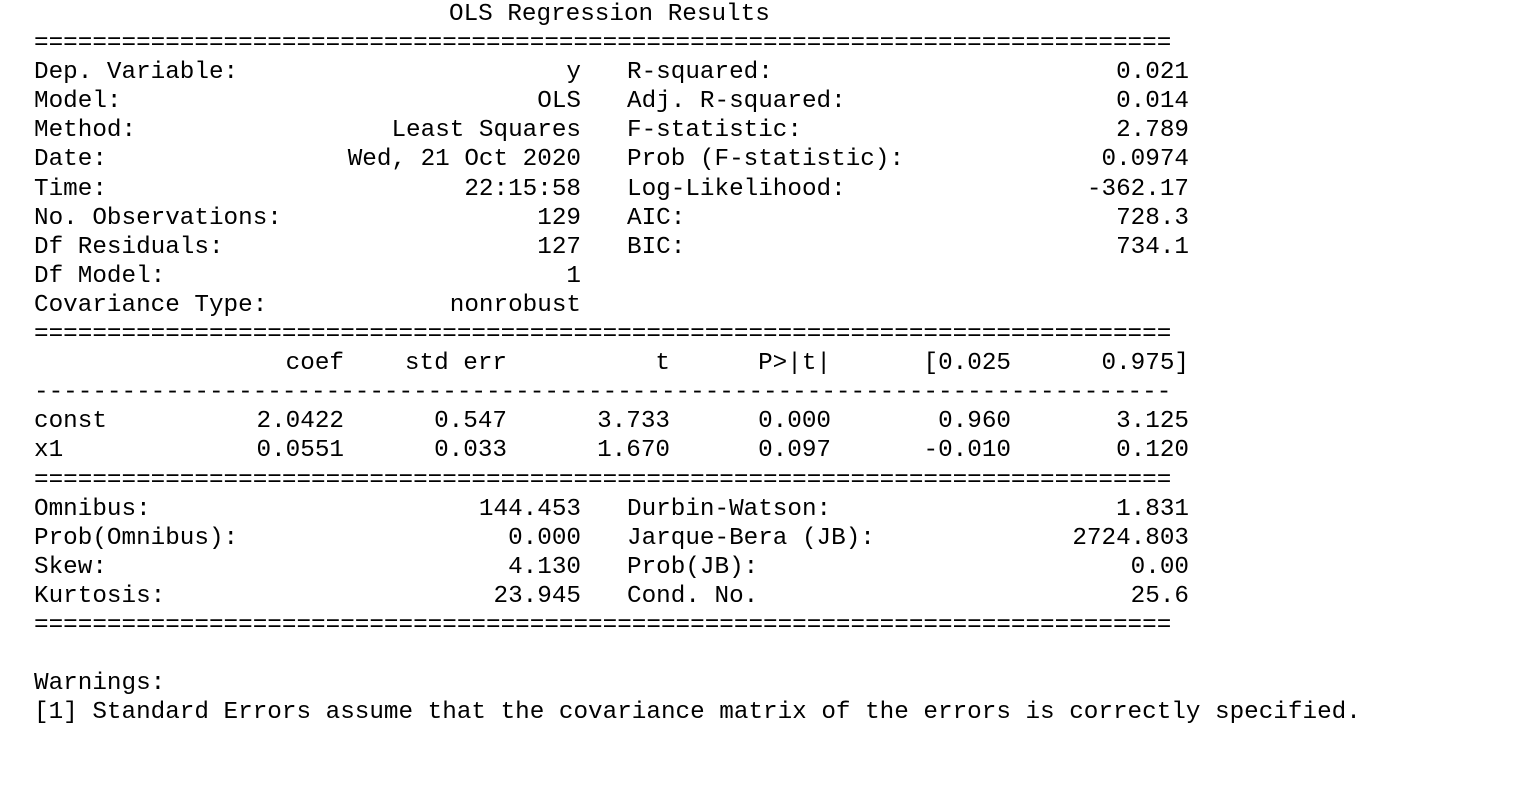  I want to click on diag-left-label: Skew:, so click(70, 567).